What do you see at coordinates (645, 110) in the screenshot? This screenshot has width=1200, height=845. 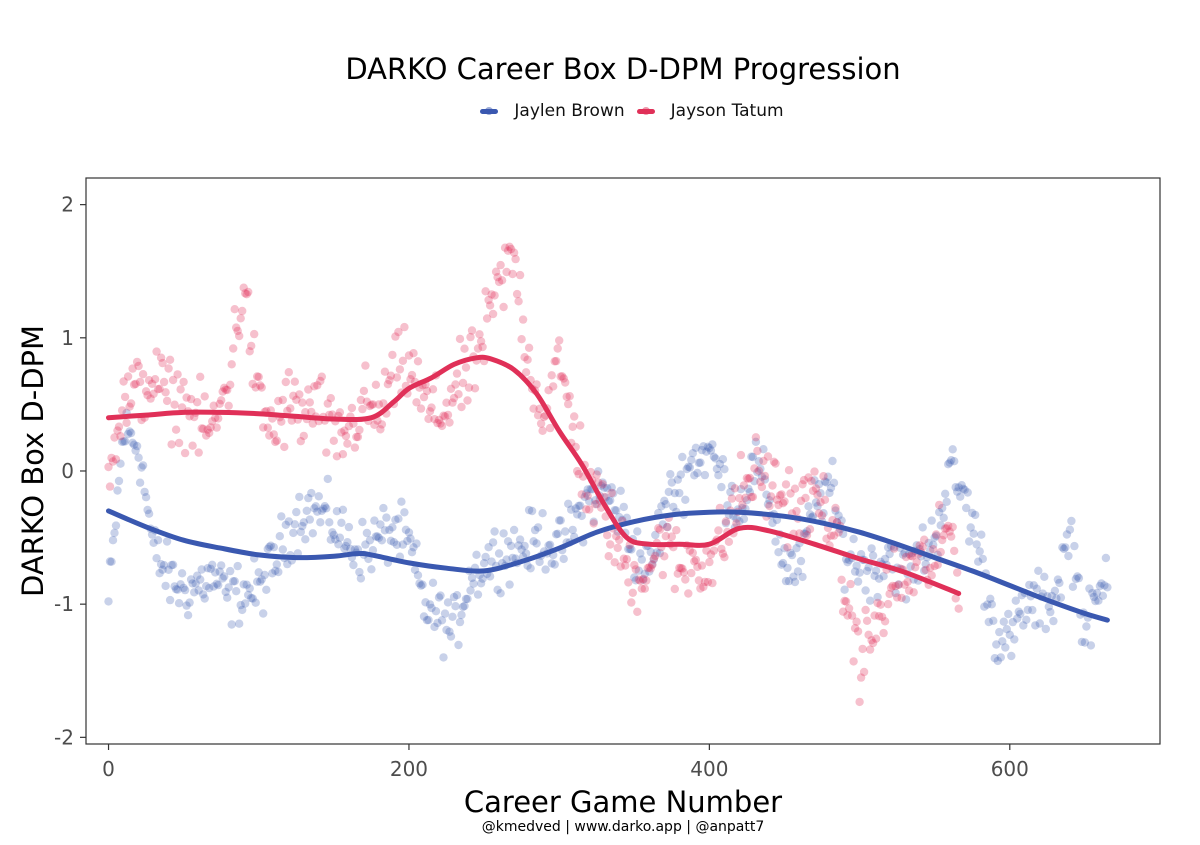 I see `legend-key-jayson-tatum` at bounding box center [645, 110].